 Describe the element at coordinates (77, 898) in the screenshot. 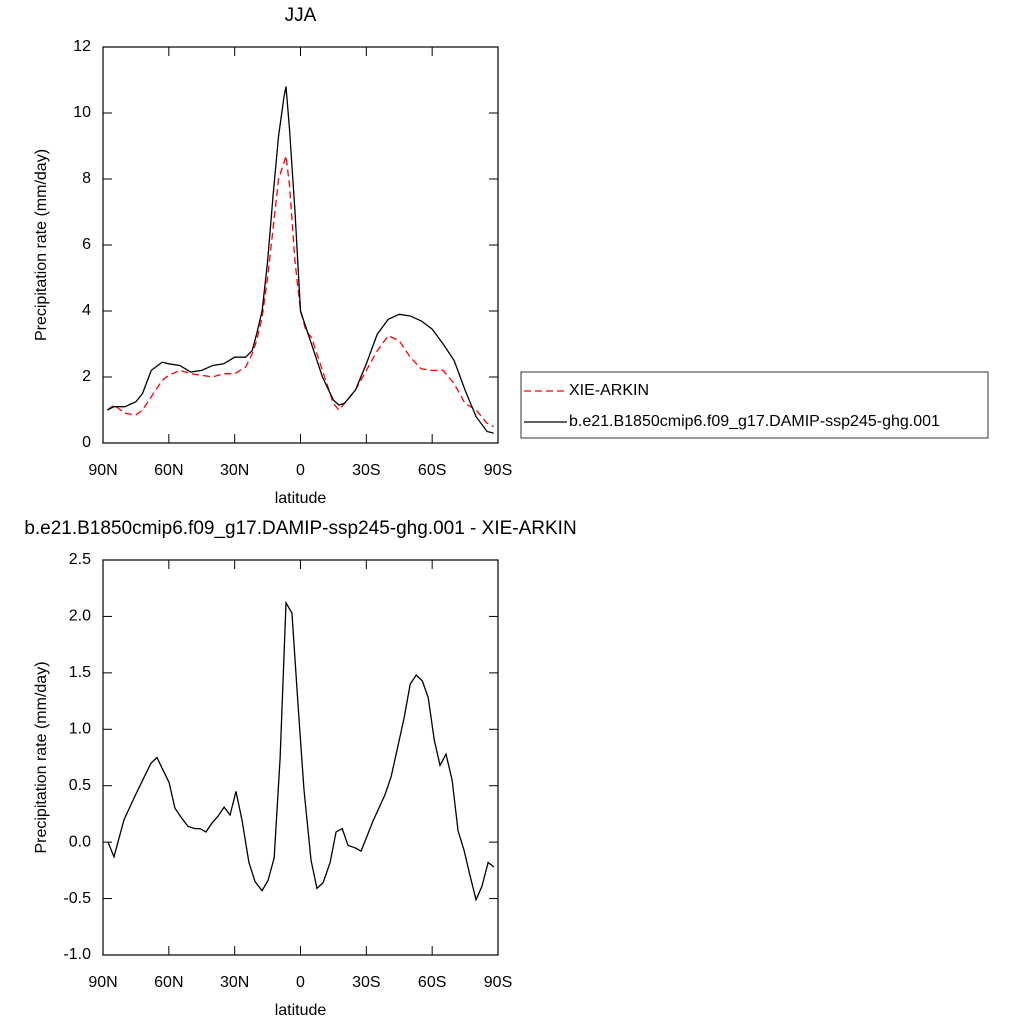

I see `y-tick-label: -0.5` at that location.